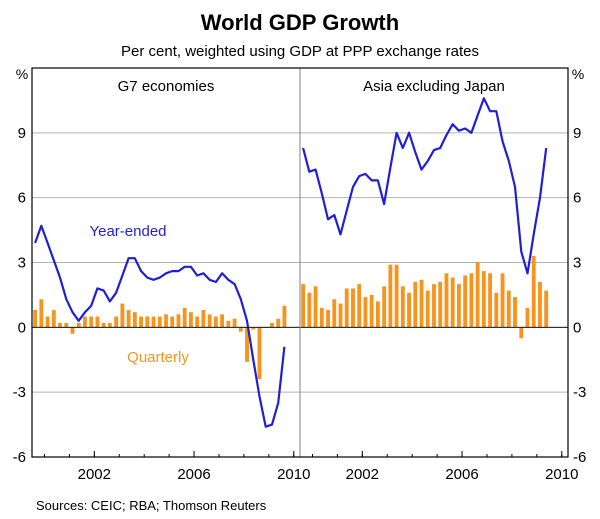  What do you see at coordinates (19, 392) in the screenshot?
I see `y-tick-label-left: -3` at bounding box center [19, 392].